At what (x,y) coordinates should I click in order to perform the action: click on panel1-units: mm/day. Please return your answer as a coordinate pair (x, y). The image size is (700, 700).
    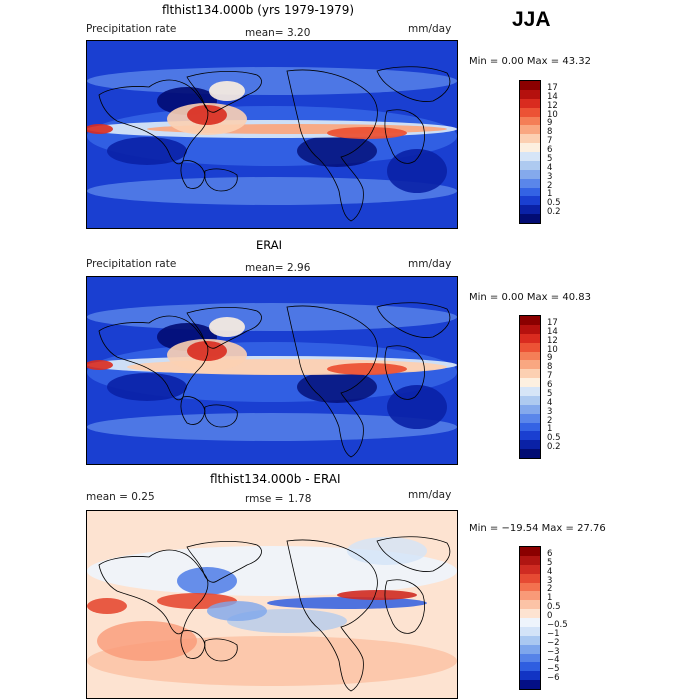
    Looking at the image, I should click on (430, 29).